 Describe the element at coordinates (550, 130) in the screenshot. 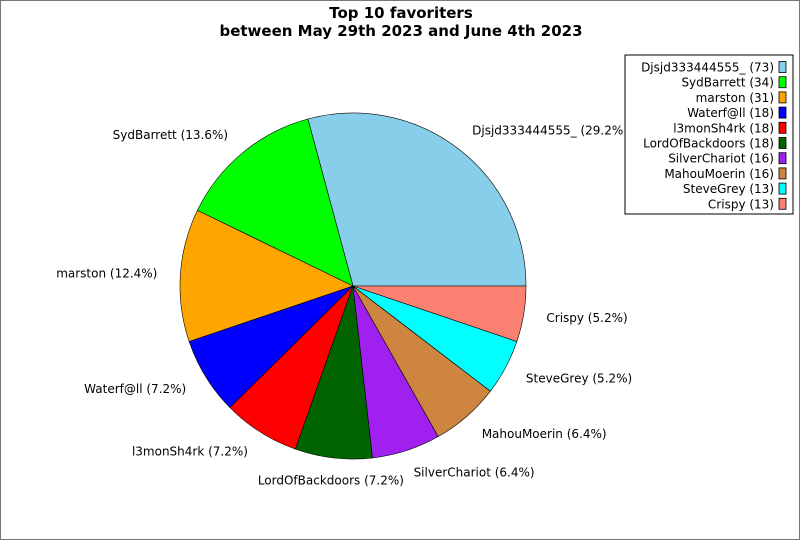

I see `slice-label: Djsjd333444555_ (29.2%)` at that location.